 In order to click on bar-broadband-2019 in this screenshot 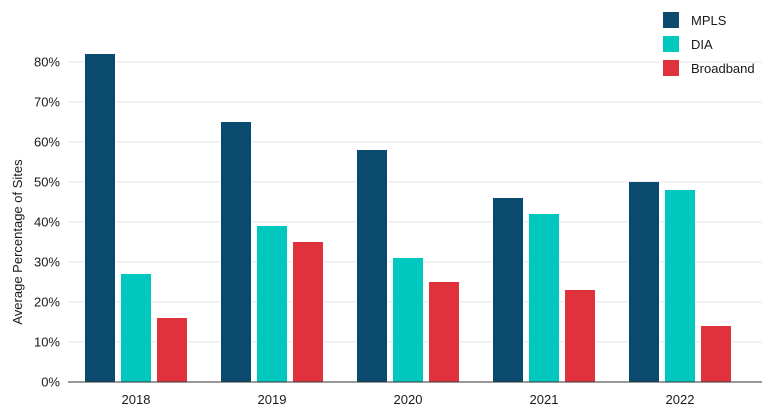, I will do `click(308, 312)`.